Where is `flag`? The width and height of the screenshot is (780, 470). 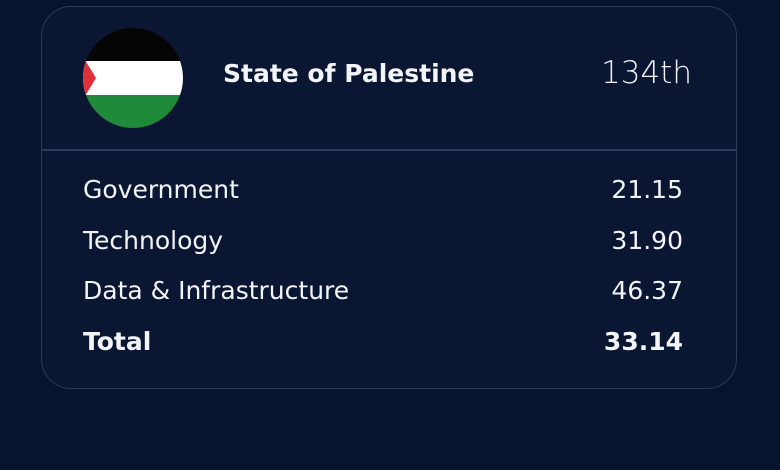
flag is located at coordinates (133, 78).